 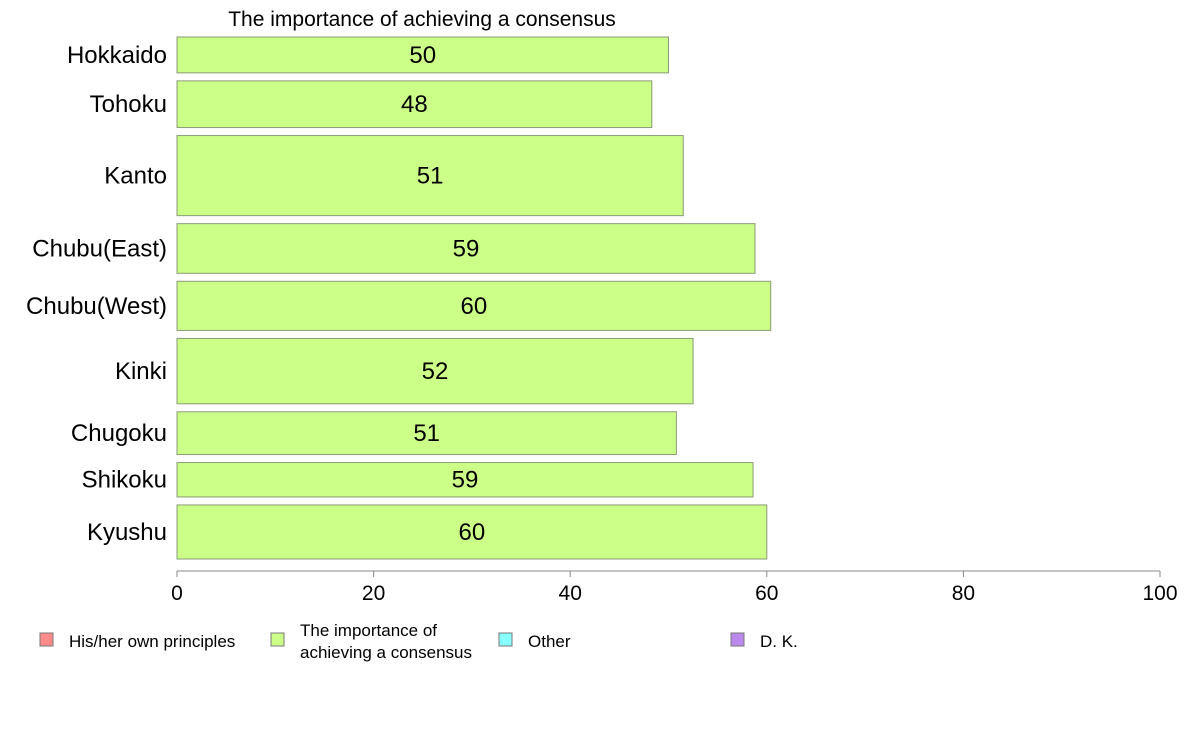 I want to click on bar-hokkaido, so click(x=422, y=55).